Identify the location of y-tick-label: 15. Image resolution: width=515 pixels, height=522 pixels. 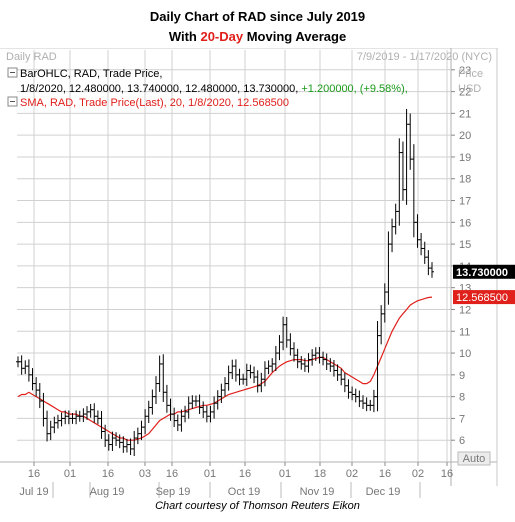
(465, 245).